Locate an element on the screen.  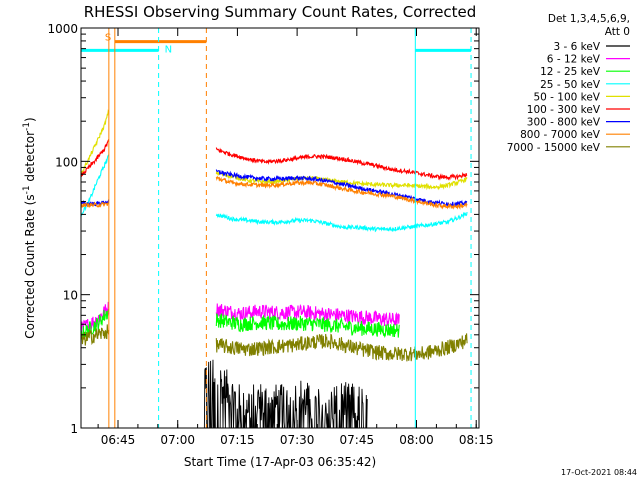
legend-label: 50 - 100 keV is located at coordinates (566, 97).